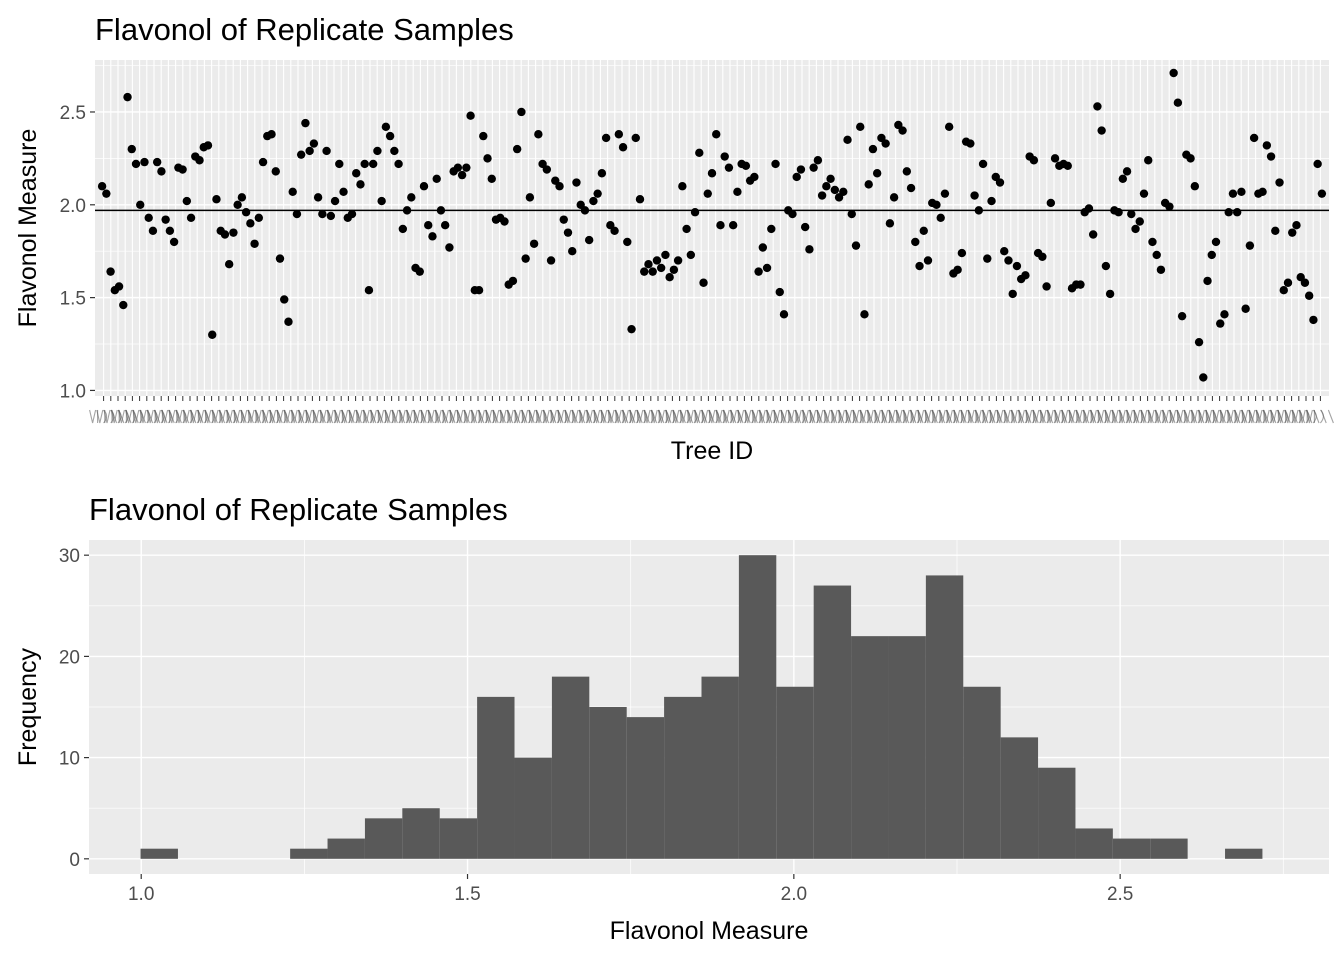  I want to click on bottom-x-tick-label: 2.5, so click(1120, 894).